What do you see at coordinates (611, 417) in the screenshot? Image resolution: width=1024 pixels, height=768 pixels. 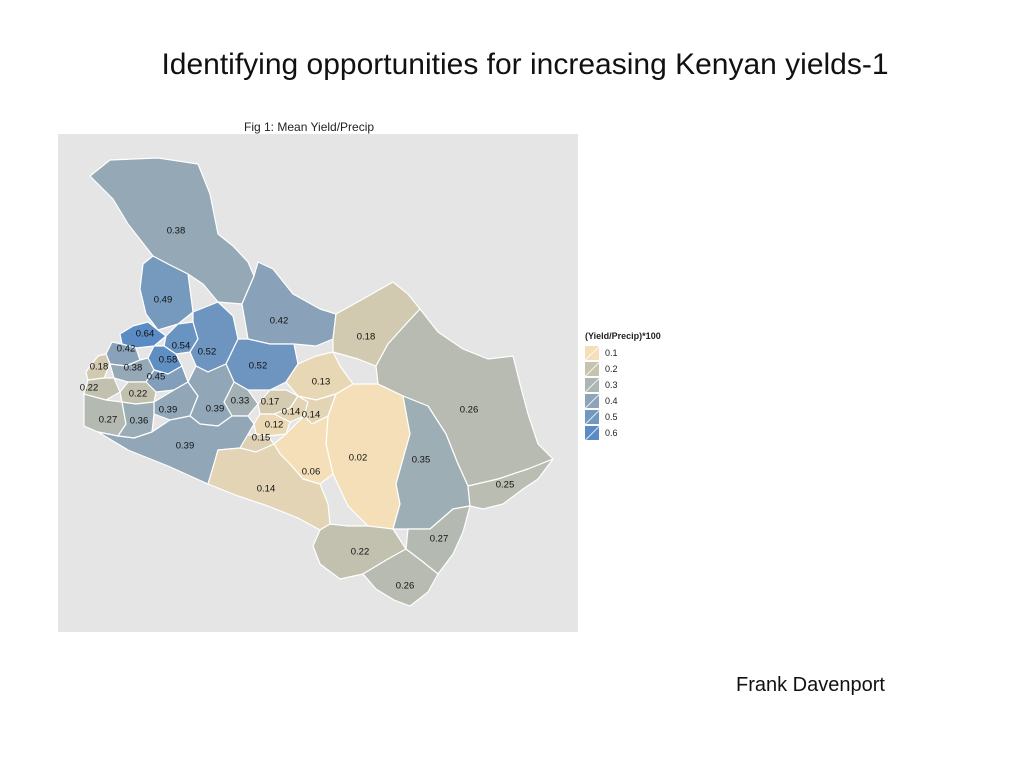 I see `legend-label: 0.5` at bounding box center [611, 417].